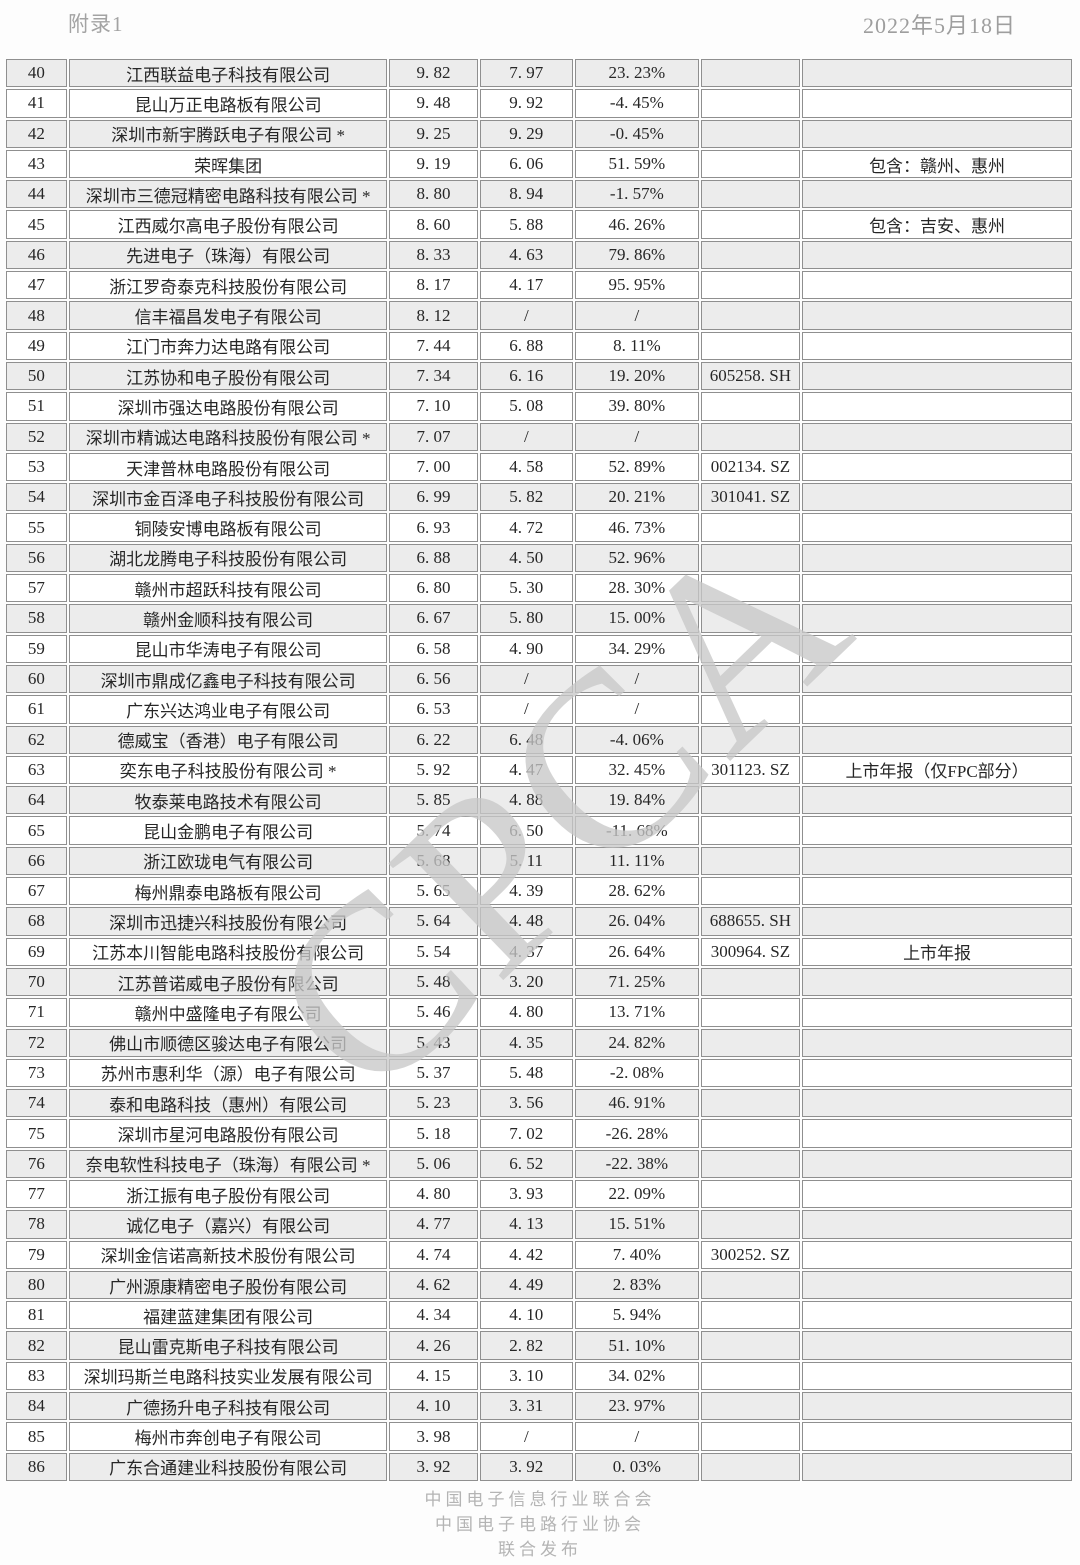  Describe the element at coordinates (433, 345) in the screenshot. I see `value-a-cell: 7. 44` at that location.